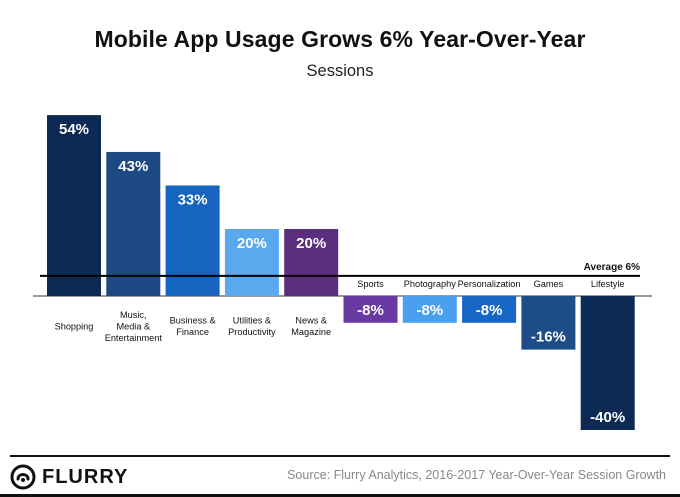  I want to click on footer-rule, so click(340, 456).